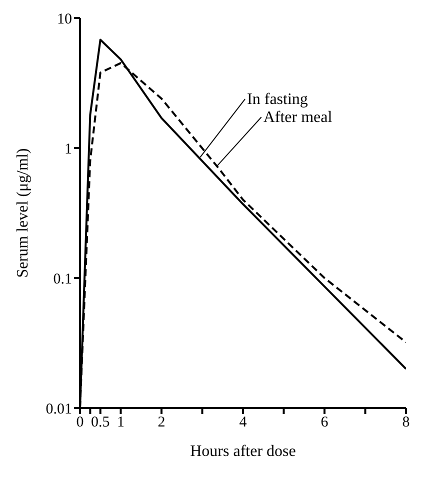 Image resolution: width=426 pixels, height=477 pixels. I want to click on x-tick-label: 8, so click(406, 422).